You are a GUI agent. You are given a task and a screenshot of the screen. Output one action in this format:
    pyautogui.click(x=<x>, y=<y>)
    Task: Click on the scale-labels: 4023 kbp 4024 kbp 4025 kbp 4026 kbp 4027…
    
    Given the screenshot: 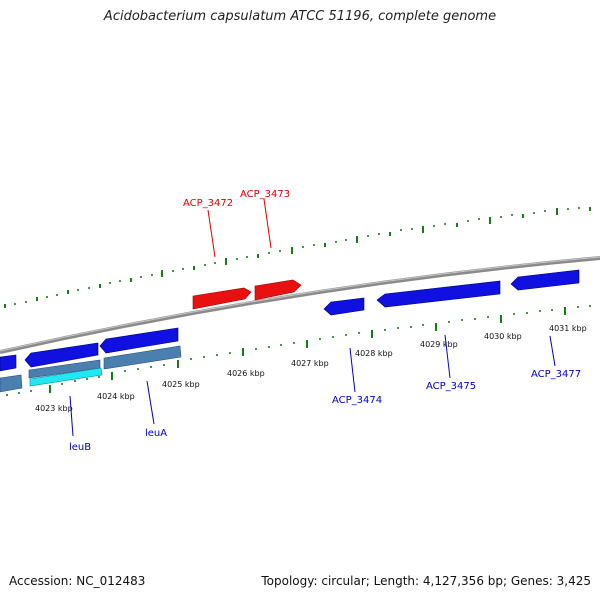 What is the action you would take?
    pyautogui.click(x=311, y=368)
    